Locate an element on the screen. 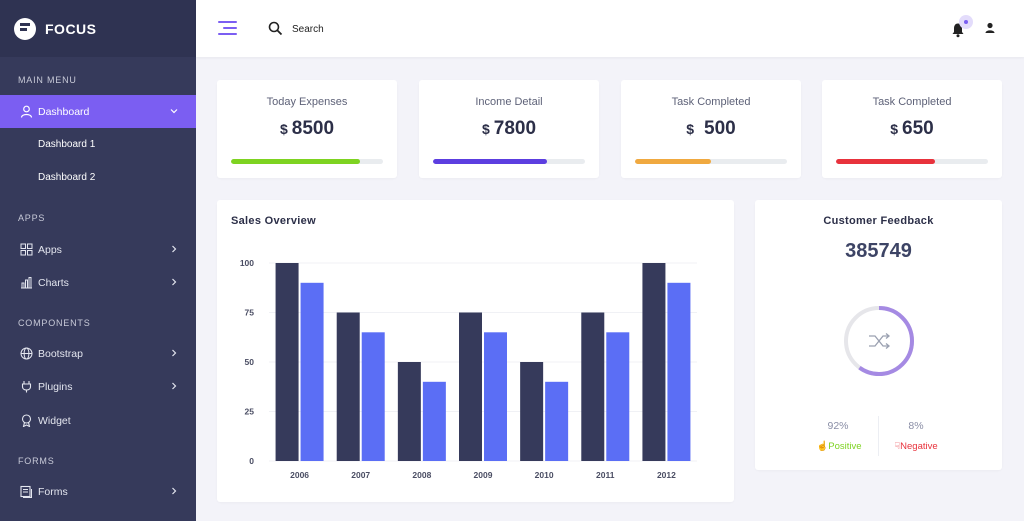 The image size is (1024, 521). thumbs-down-icon: ☟ is located at coordinates (897, 446).